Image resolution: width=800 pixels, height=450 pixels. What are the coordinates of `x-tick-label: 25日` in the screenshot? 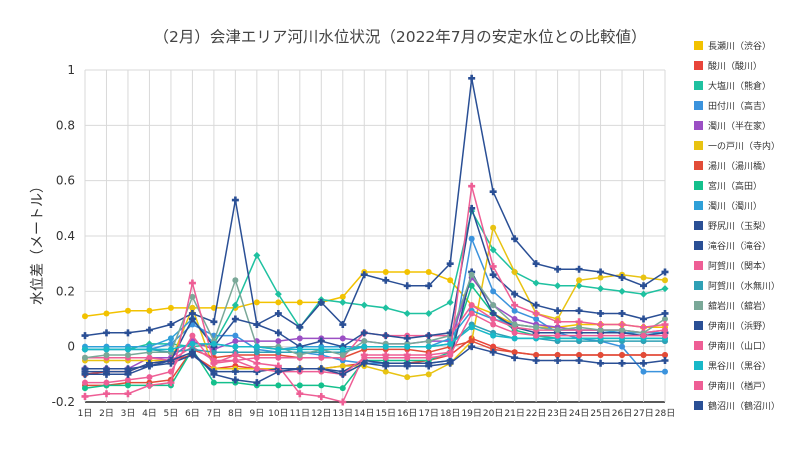 It's located at (600, 413).